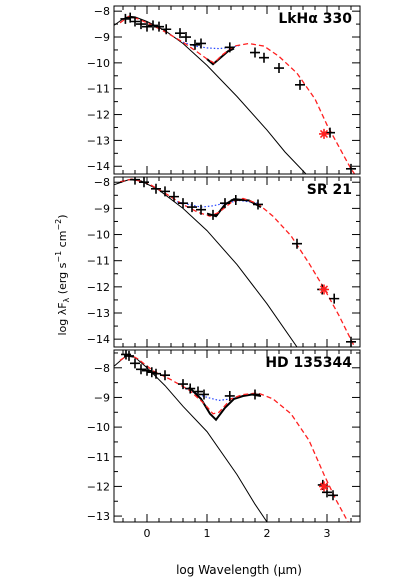  Describe the element at coordinates (62, 318) in the screenshot. I see `y-axis-label-main: log λF` at that location.